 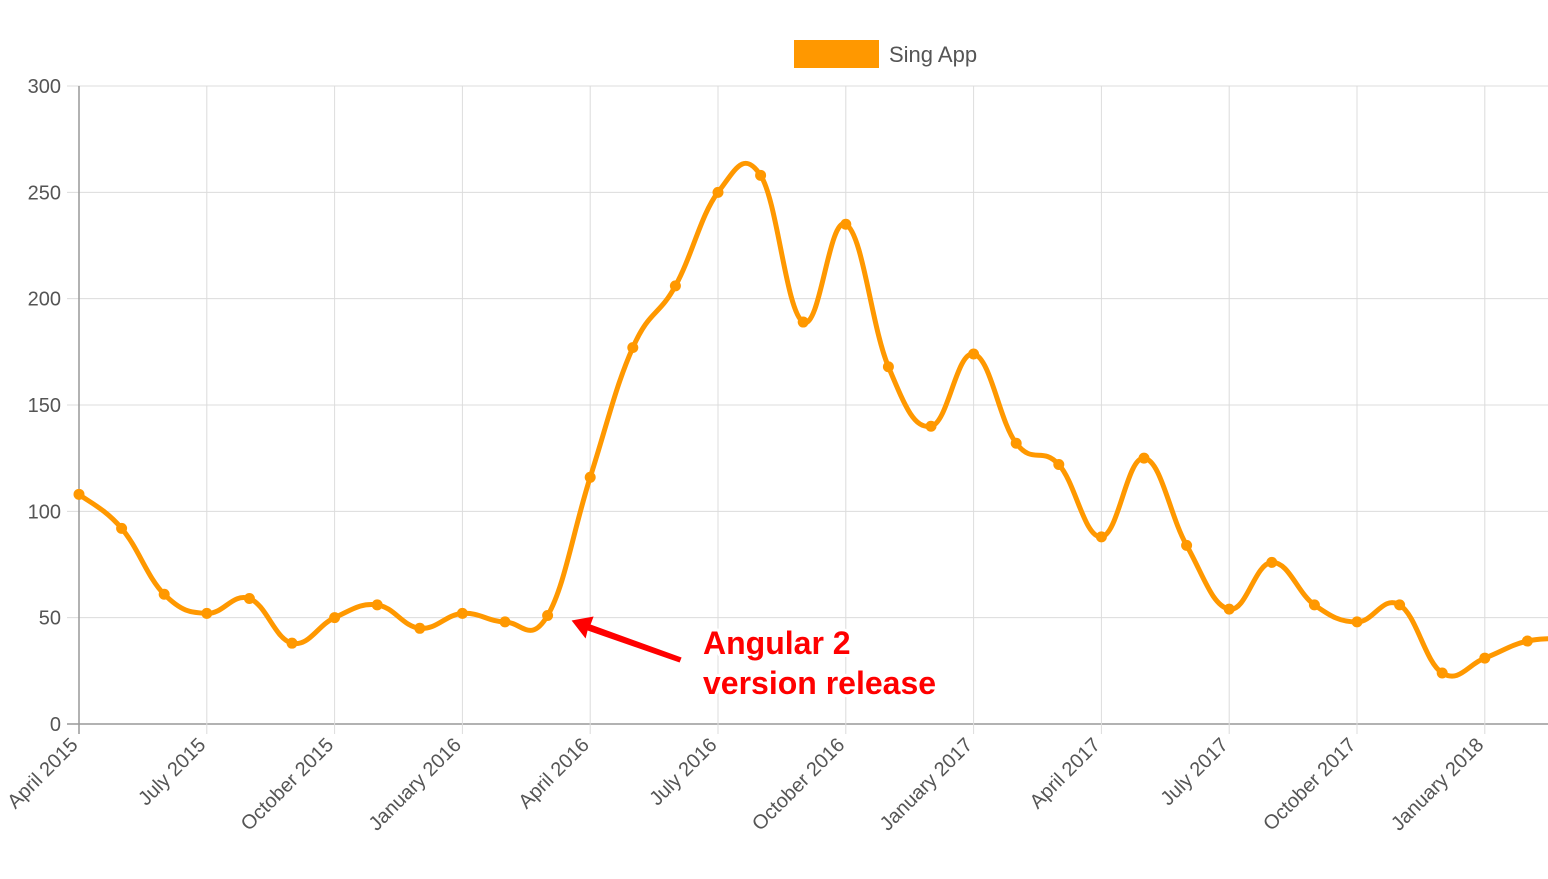 I want to click on legend-label: Sing App, so click(x=933, y=54).